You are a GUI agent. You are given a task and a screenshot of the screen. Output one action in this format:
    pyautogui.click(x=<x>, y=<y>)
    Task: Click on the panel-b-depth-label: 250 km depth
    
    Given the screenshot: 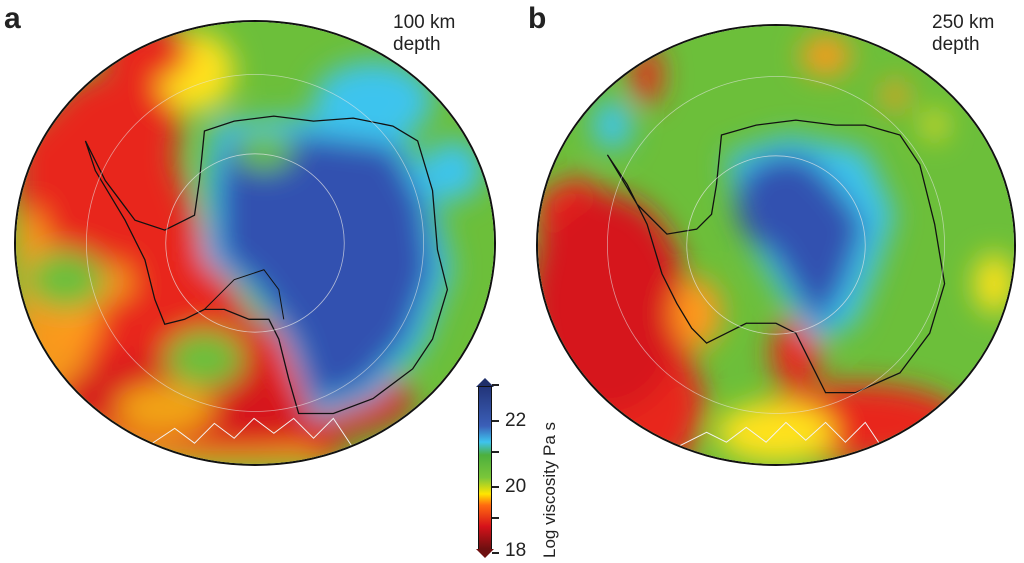 What is the action you would take?
    pyautogui.click(x=963, y=33)
    